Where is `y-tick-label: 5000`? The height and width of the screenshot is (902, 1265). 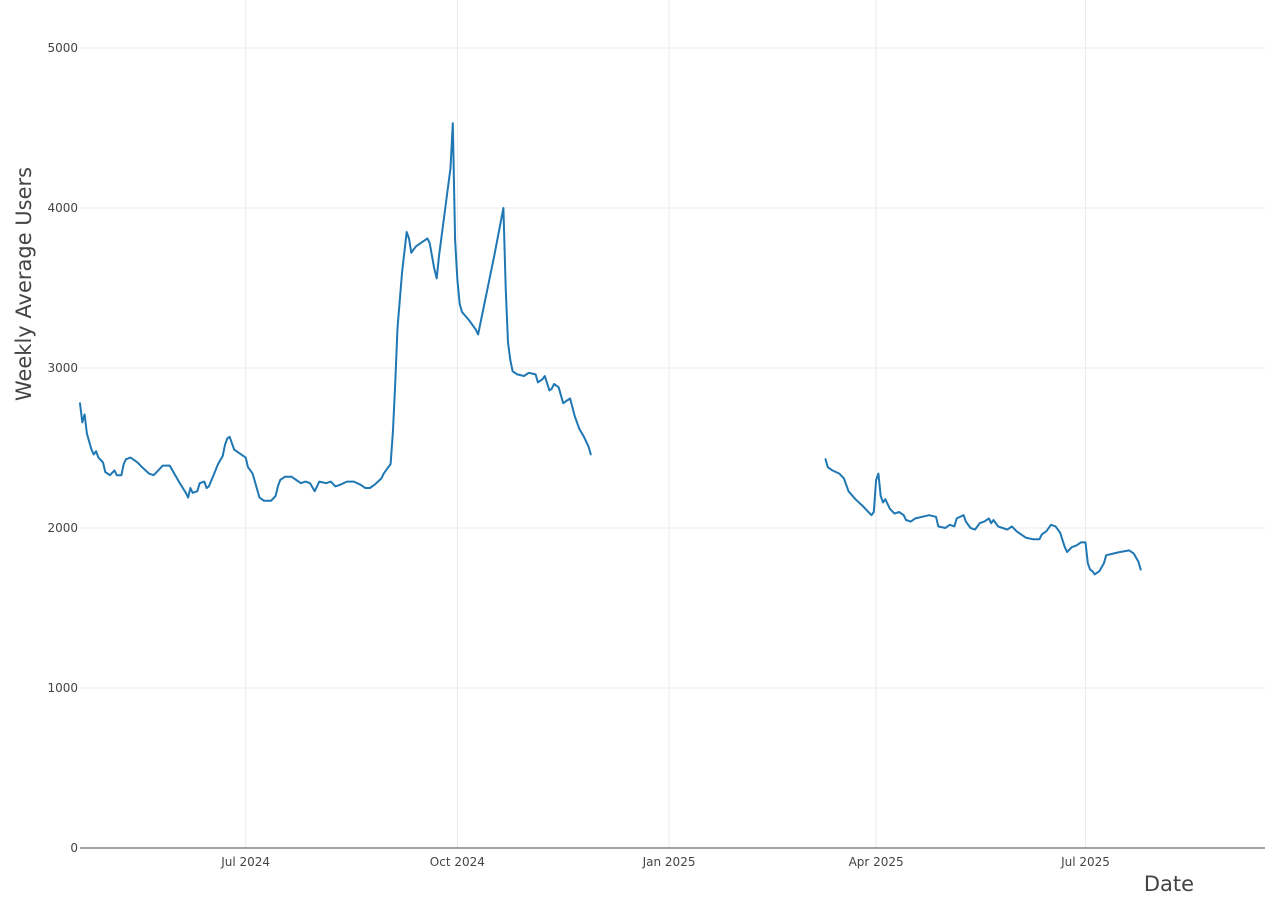
y-tick-label: 5000 is located at coordinates (62, 48).